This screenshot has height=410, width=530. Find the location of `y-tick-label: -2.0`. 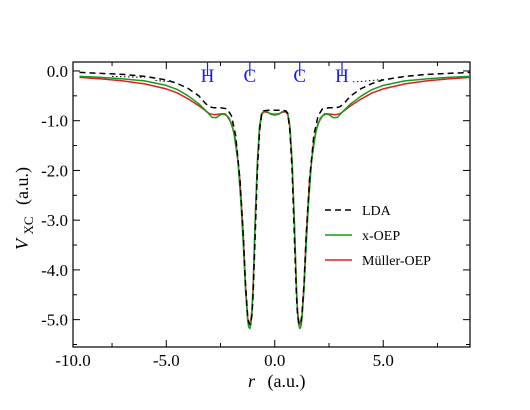

y-tick-label: -2.0 is located at coordinates (54, 170).